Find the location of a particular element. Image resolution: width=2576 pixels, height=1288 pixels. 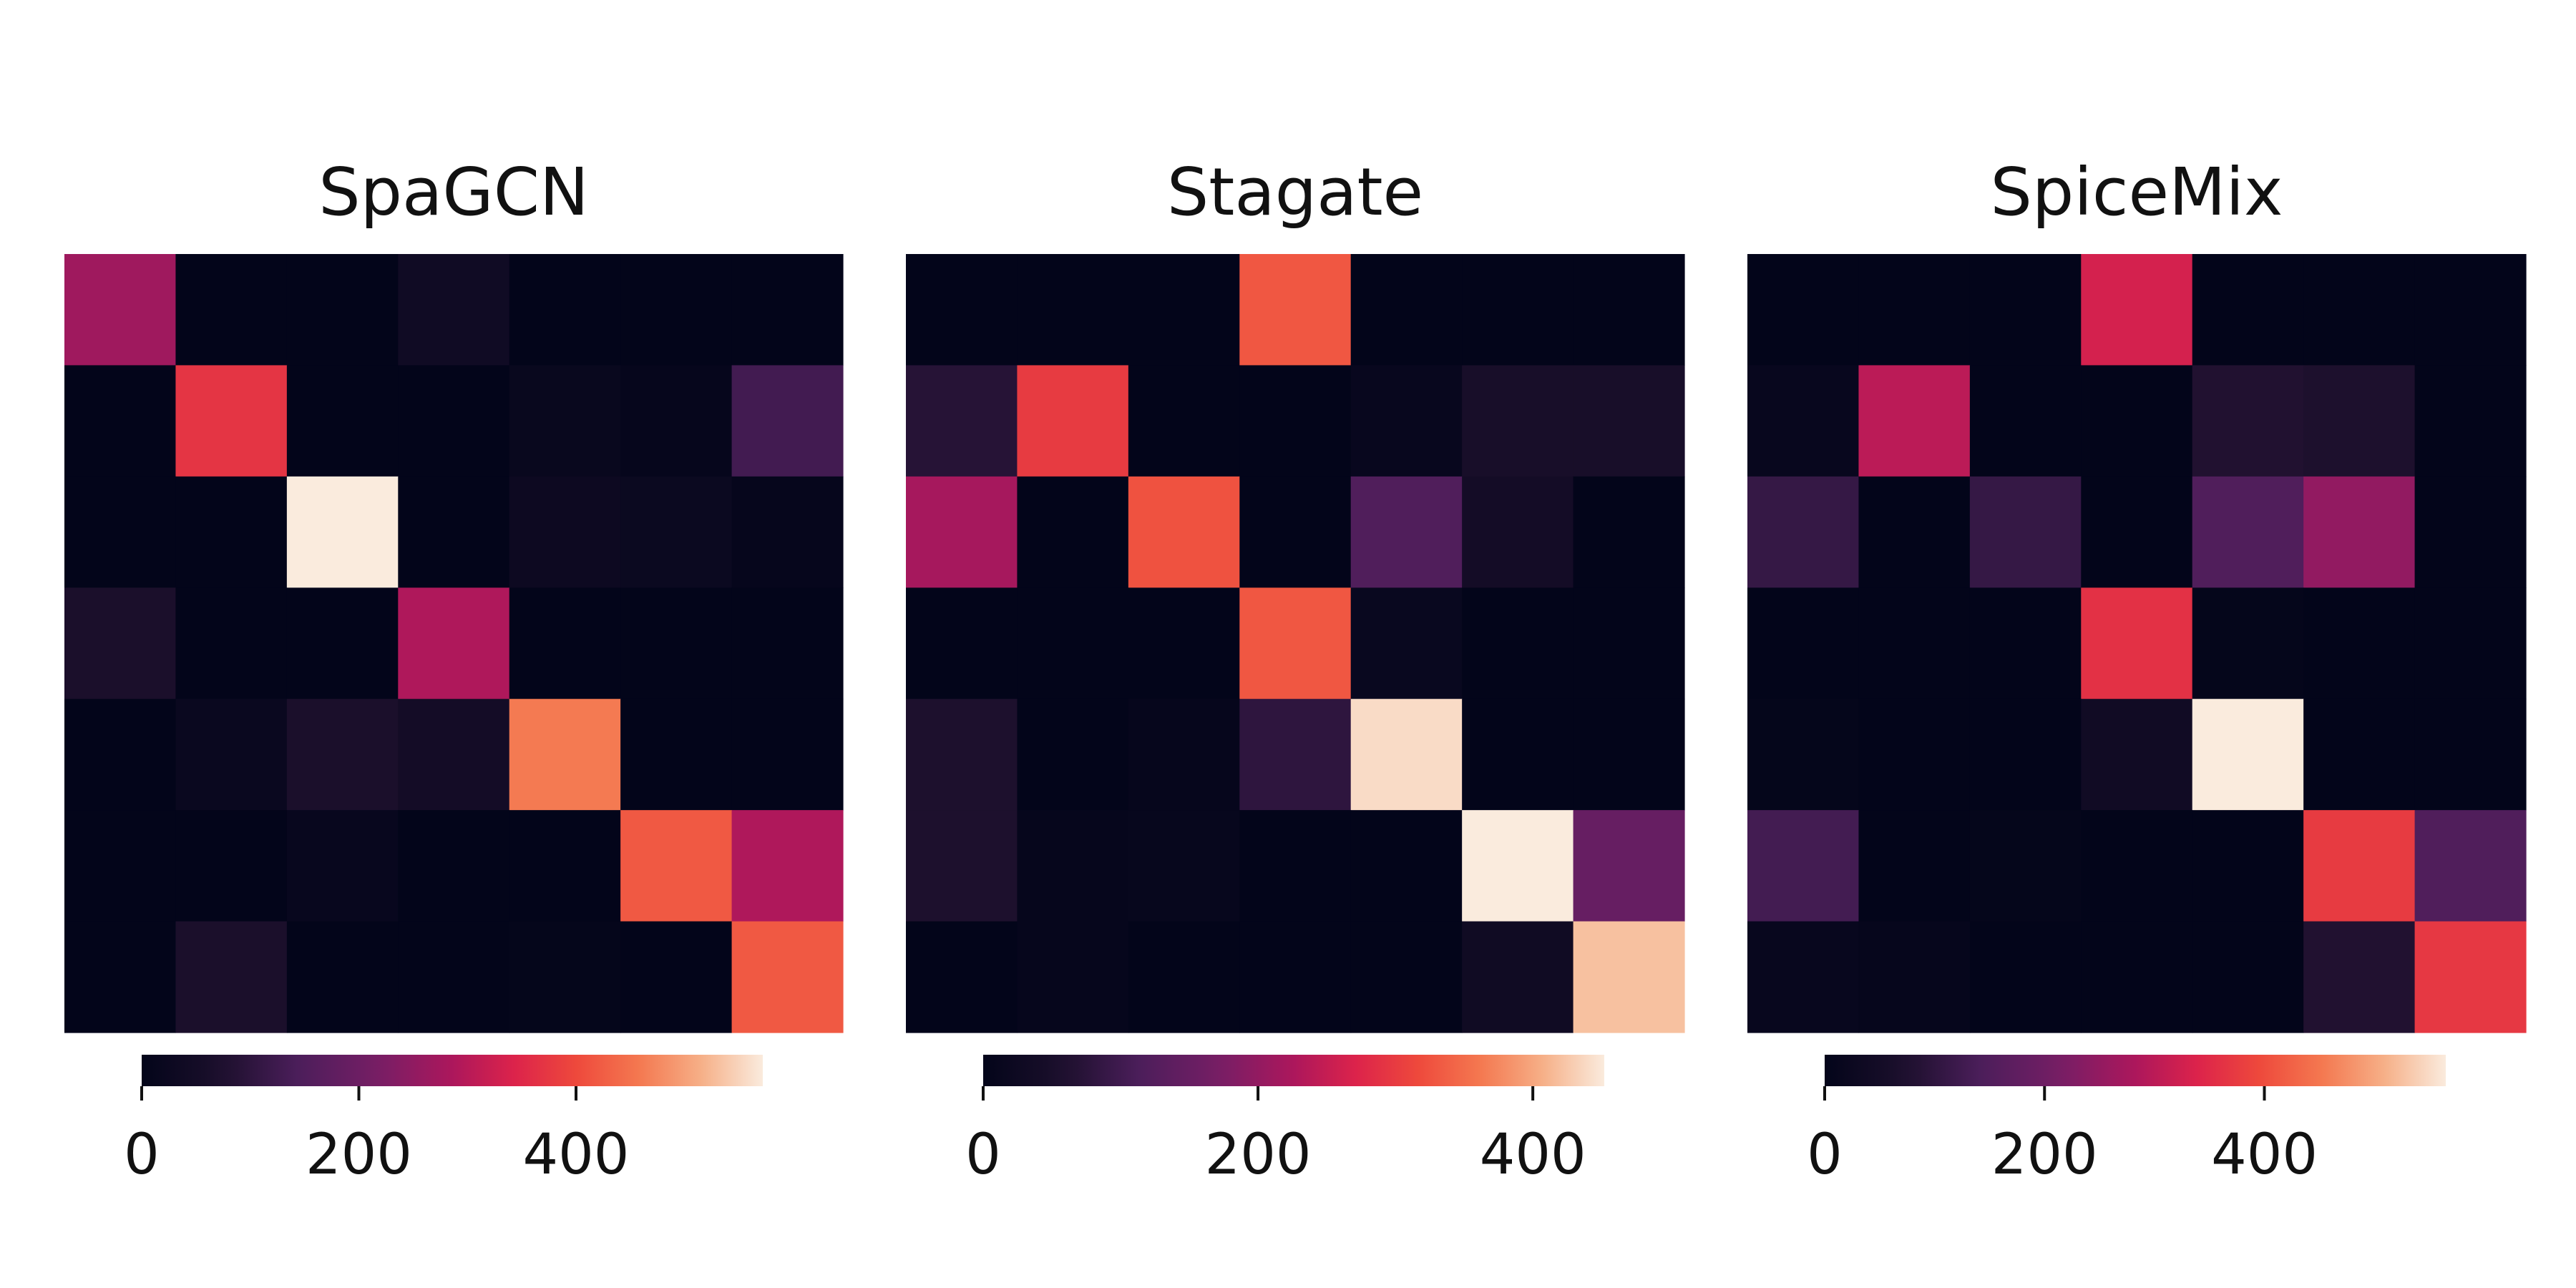

colorbar is located at coordinates (1293, 1070).